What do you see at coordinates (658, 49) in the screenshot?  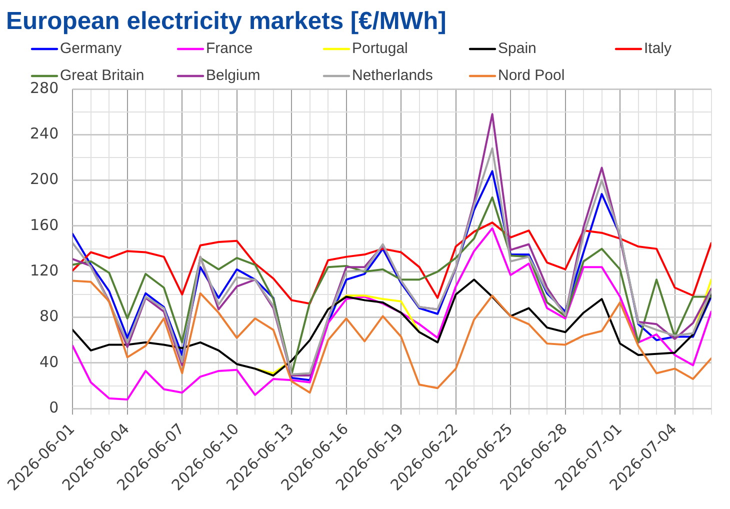 I see `legend-label: Italy` at bounding box center [658, 49].